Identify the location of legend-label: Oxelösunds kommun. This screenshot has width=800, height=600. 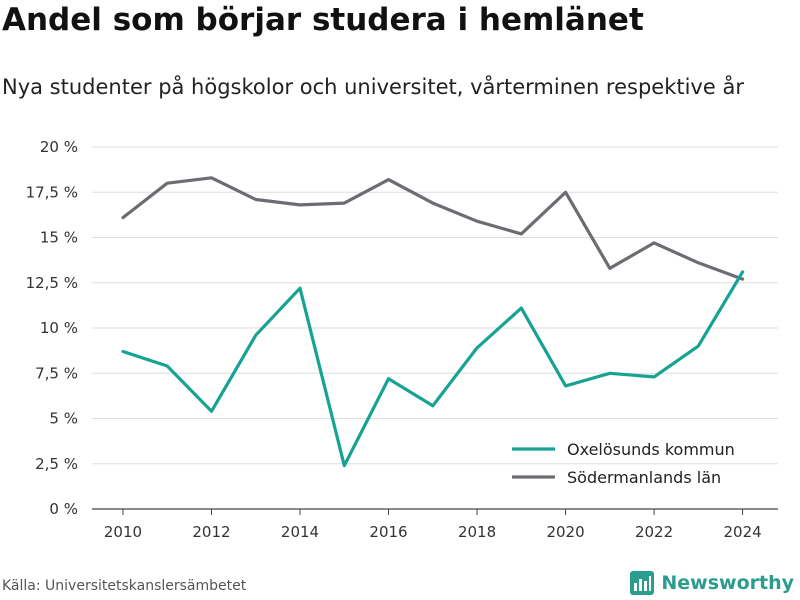
(651, 449).